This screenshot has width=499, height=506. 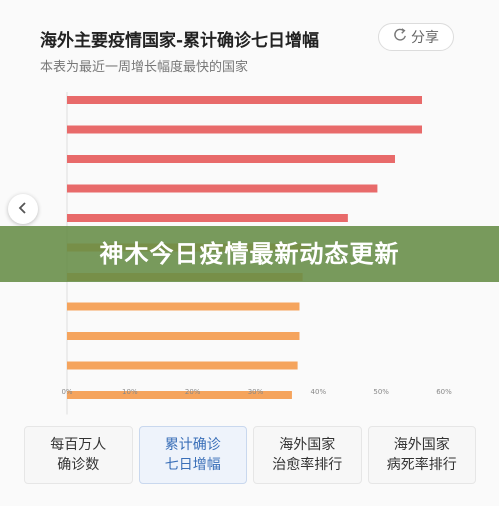 I want to click on page-subtitle: 本表为最近一周增长幅度最快的国家, so click(x=144, y=67).